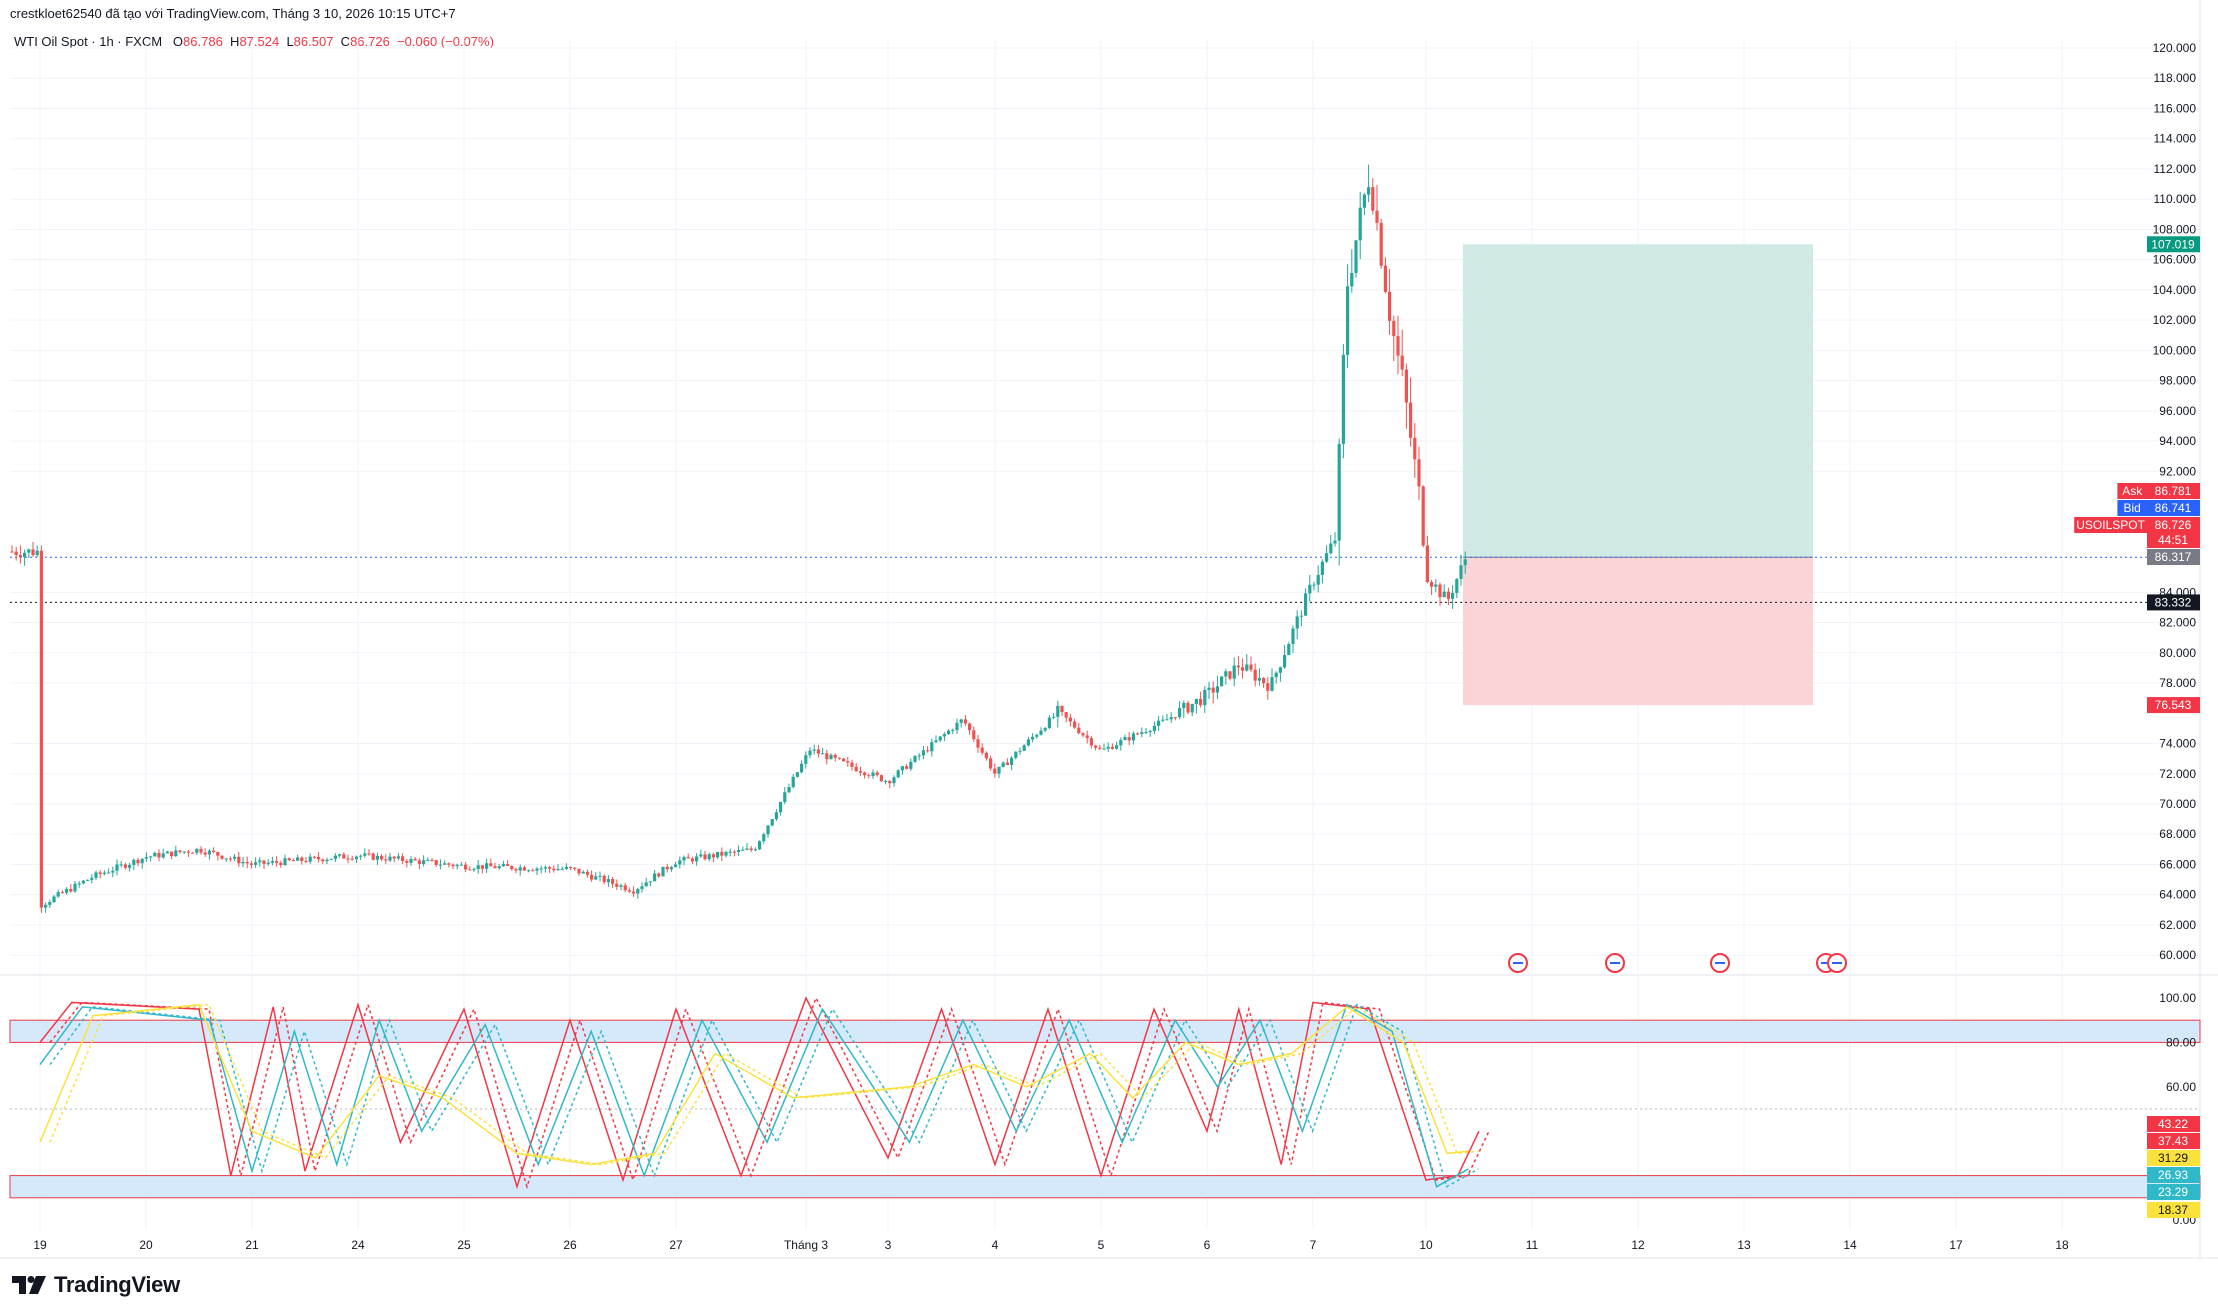  Describe the element at coordinates (2177, 998) in the screenshot. I see `osc-y-tick-label: 100.00` at that location.